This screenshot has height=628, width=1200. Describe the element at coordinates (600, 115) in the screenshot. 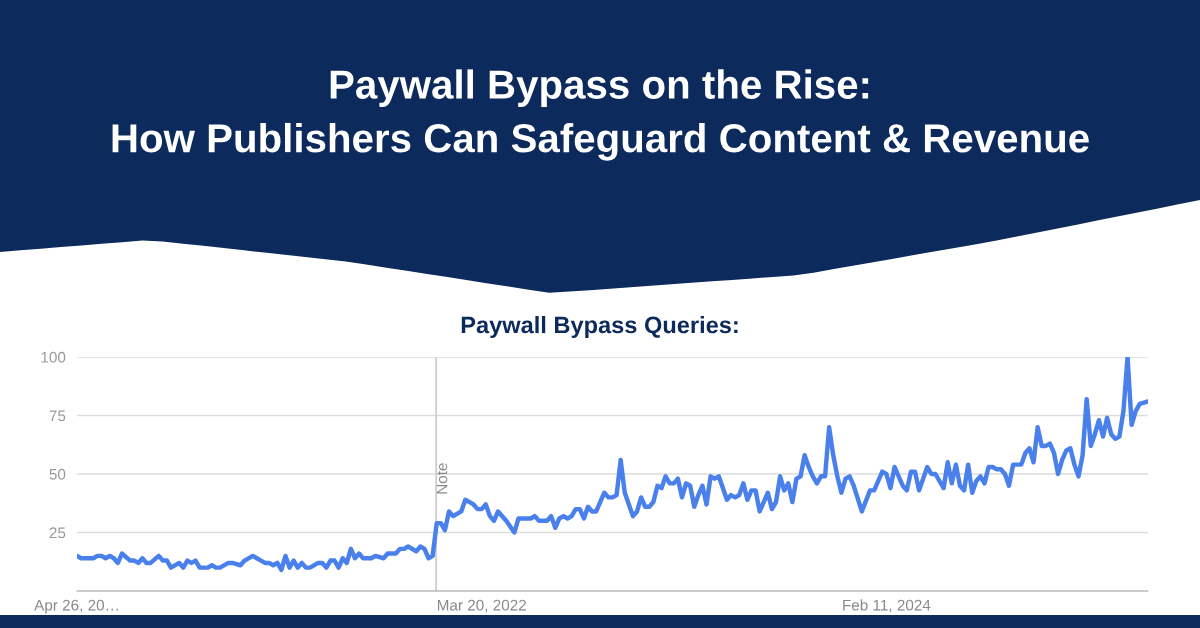

I see `chart-title: Paywall Bypass on the Rise: How Publishers Can Safeguard Content & Revenue` at that location.